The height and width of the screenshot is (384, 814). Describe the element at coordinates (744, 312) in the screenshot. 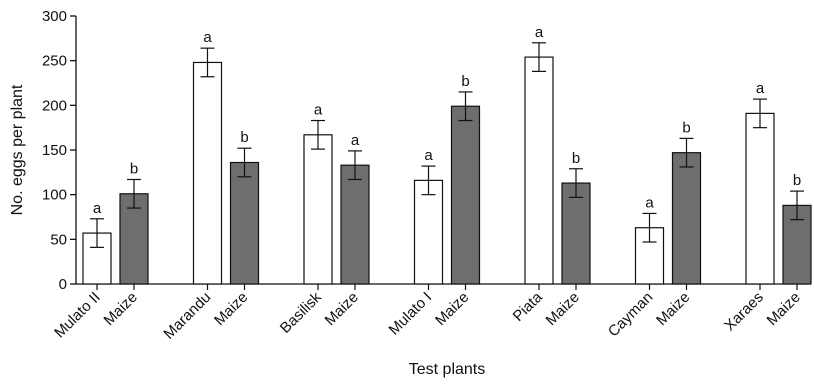

I see `x-tick-label: Xaraes` at that location.